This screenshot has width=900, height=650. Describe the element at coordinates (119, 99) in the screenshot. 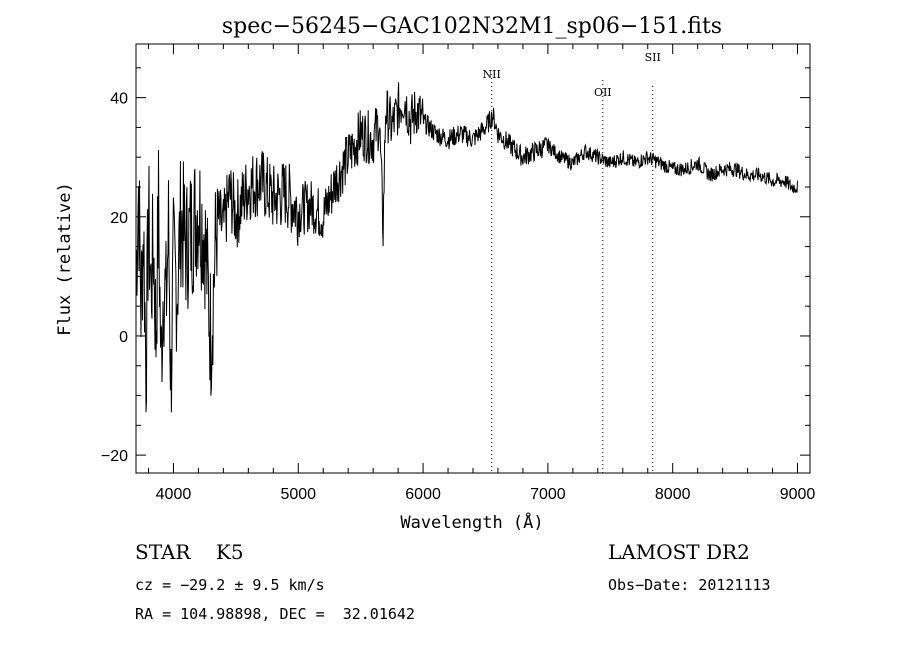

I see `y-tick-label: 40` at that location.